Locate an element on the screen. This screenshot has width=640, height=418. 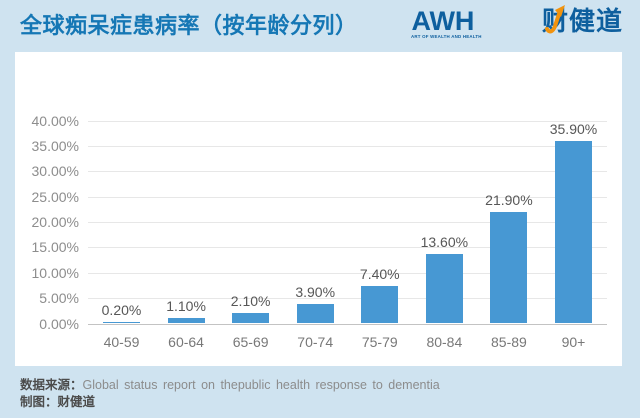
awh-logo-chinese-text: 财健道 is located at coordinates (582, 21).